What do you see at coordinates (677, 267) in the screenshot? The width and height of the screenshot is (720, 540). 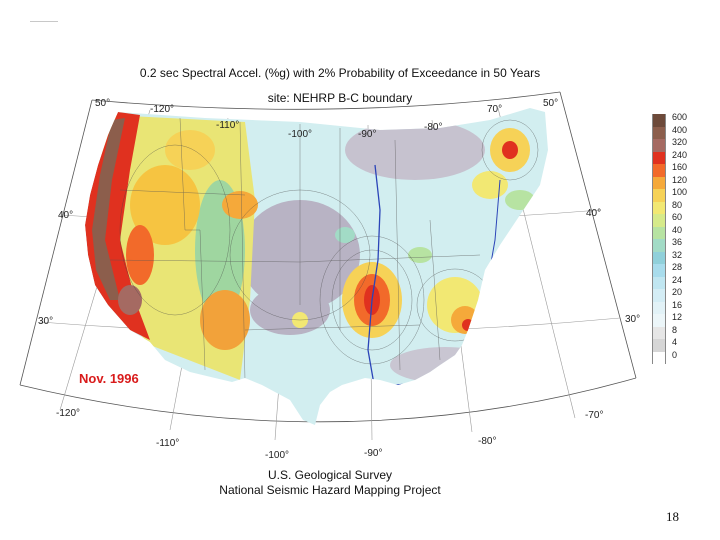 I see `legend-label: 28` at bounding box center [677, 267].